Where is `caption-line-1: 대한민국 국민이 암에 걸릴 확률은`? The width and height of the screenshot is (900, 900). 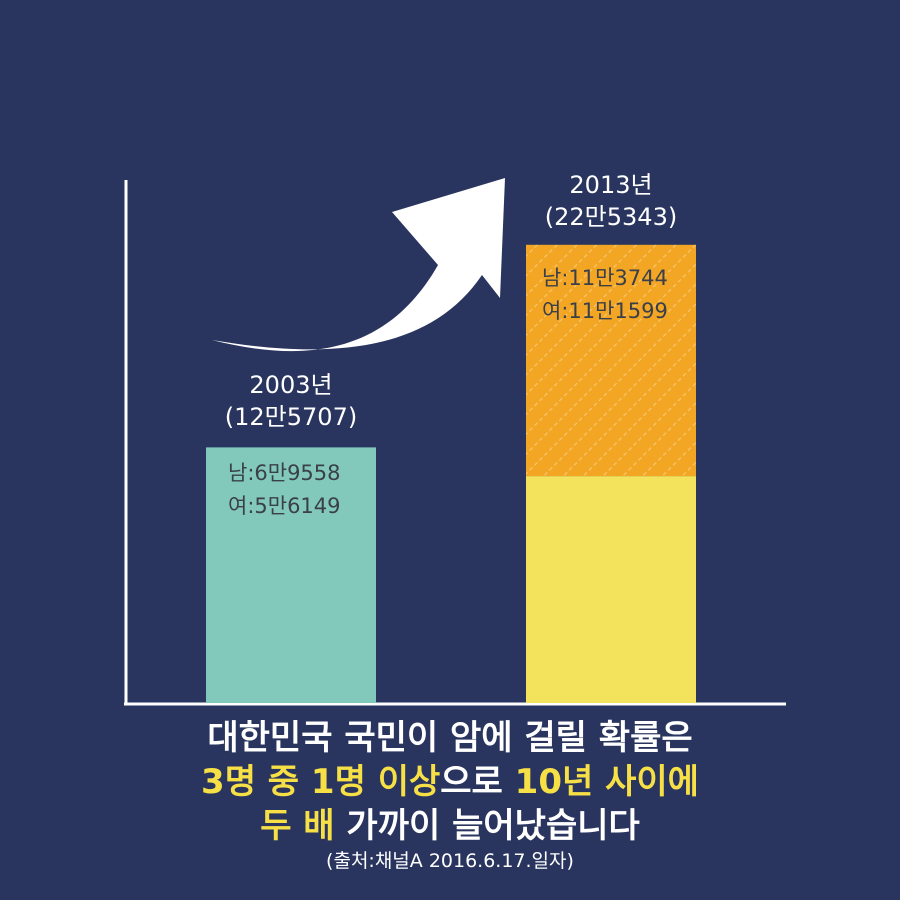 caption-line-1: 대한민국 국민이 암에 걸릴 확률은 is located at coordinates (450, 738).